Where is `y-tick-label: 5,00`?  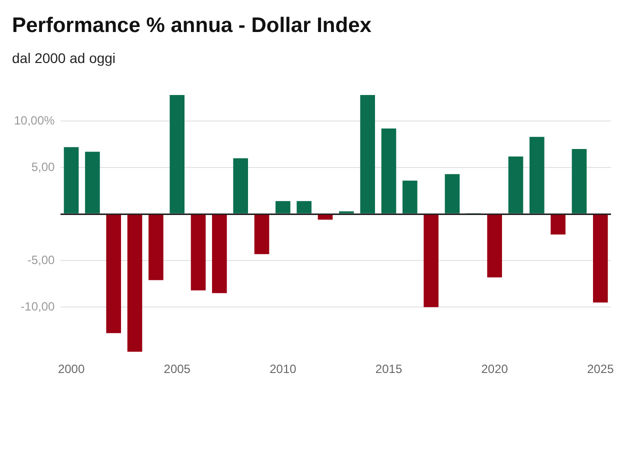
y-tick-label: 5,00 is located at coordinates (43, 167).